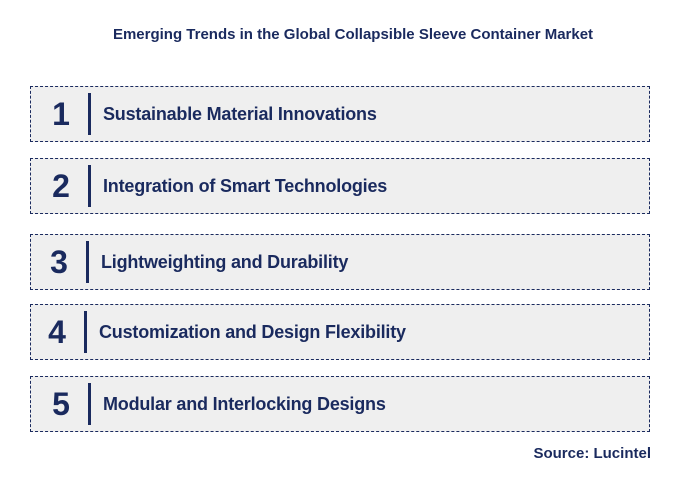 This screenshot has height=477, width=675. I want to click on trend-number: 5, so click(61, 403).